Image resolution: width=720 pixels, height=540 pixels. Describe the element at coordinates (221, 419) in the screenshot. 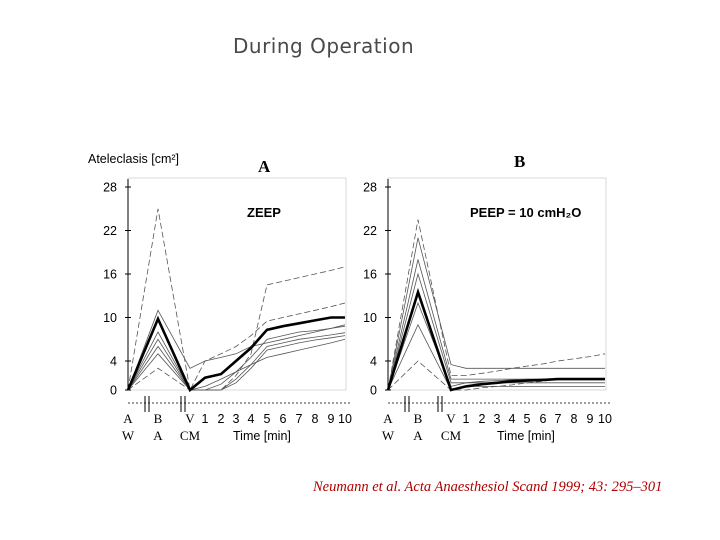

I see `panel-a-x-tick-2: 2` at that location.